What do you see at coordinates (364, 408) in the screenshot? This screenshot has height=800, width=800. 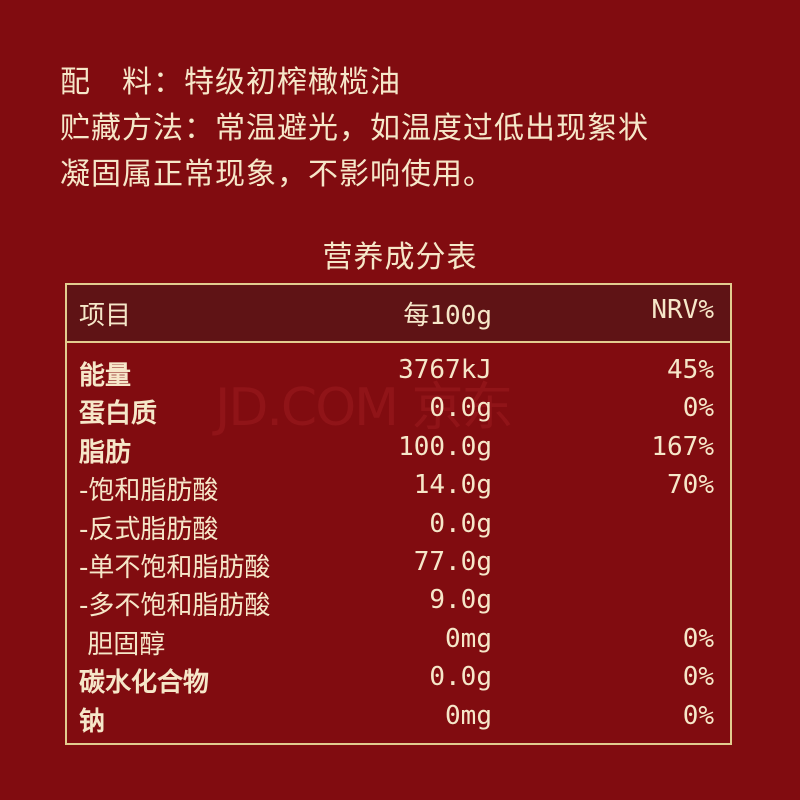 I see `watermark: JD.COM 京东` at bounding box center [364, 408].